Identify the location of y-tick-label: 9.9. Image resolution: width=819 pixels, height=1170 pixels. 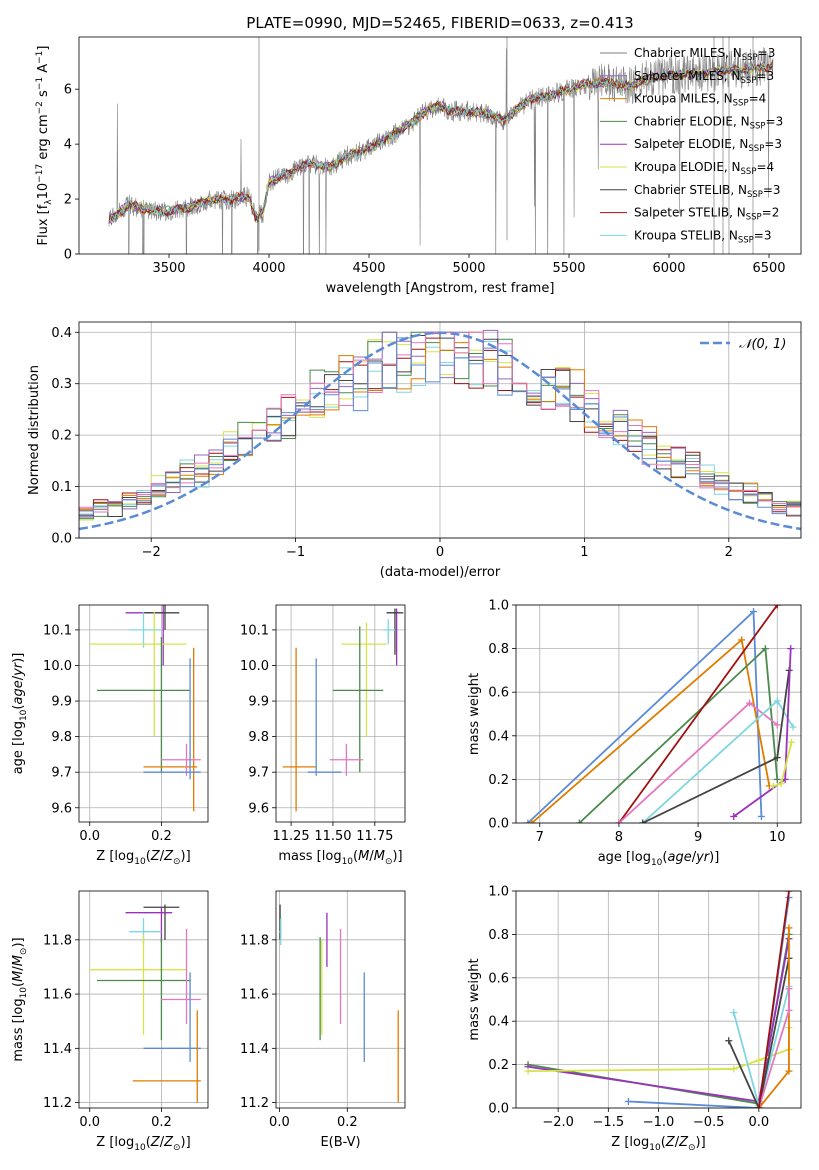
(258, 702).